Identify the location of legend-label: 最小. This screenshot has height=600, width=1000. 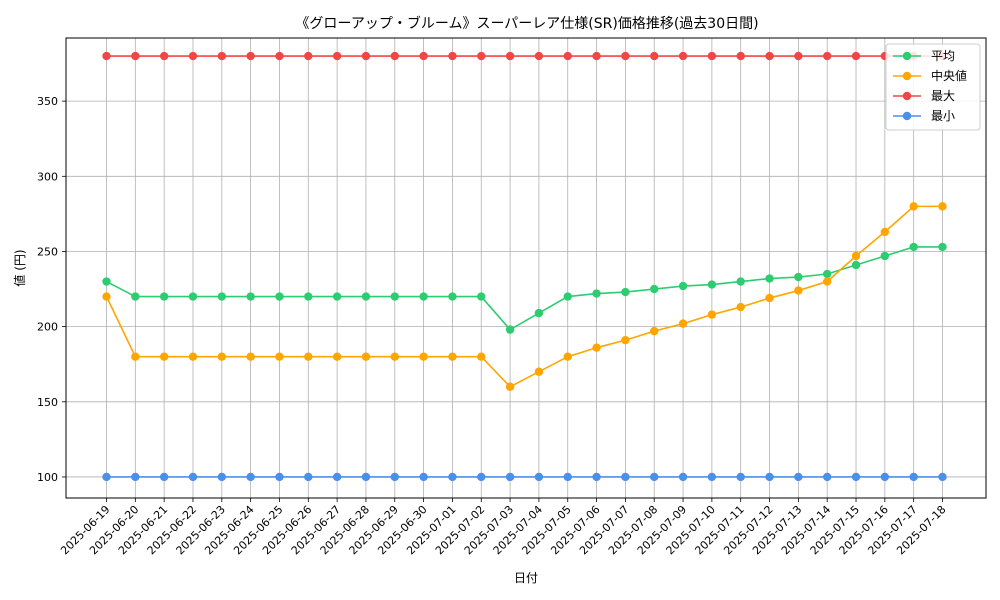
(943, 116).